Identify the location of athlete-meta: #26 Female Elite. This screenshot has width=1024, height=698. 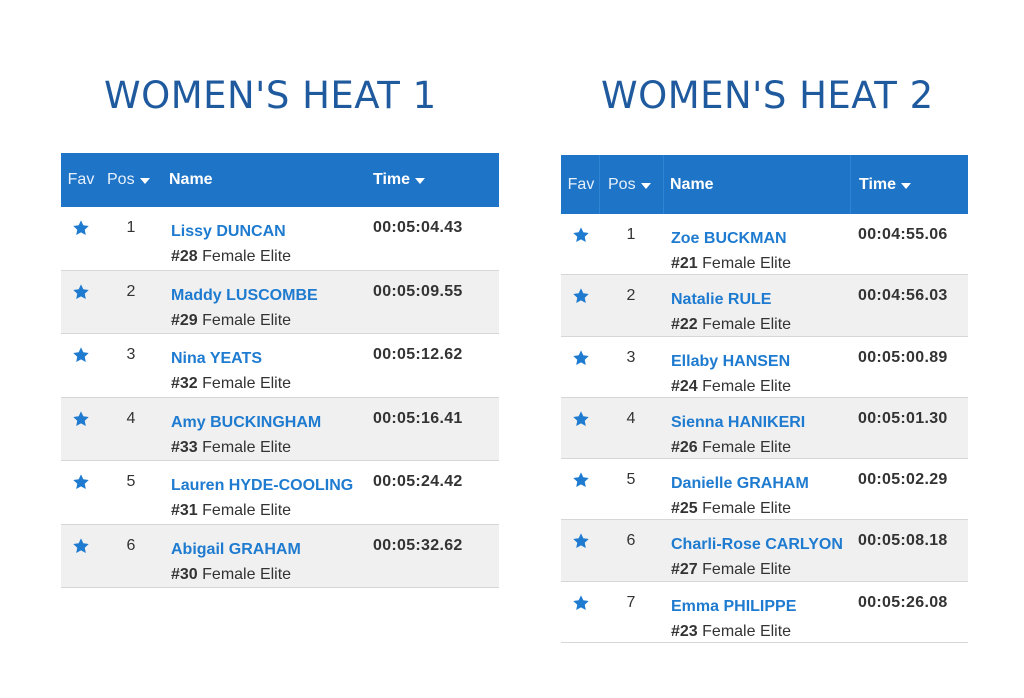
(760, 447).